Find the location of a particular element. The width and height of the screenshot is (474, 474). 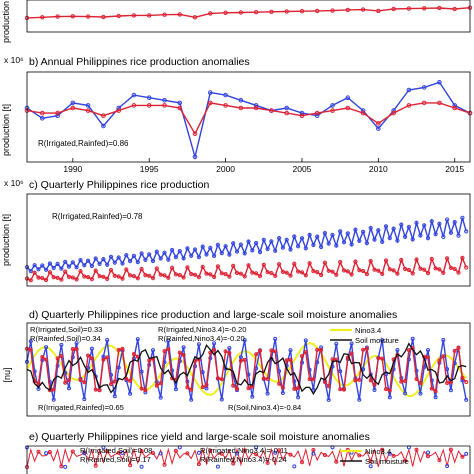

panel-b-xticks: 1990 1995 2000 2005 2010 2015 is located at coordinates (263, 166).